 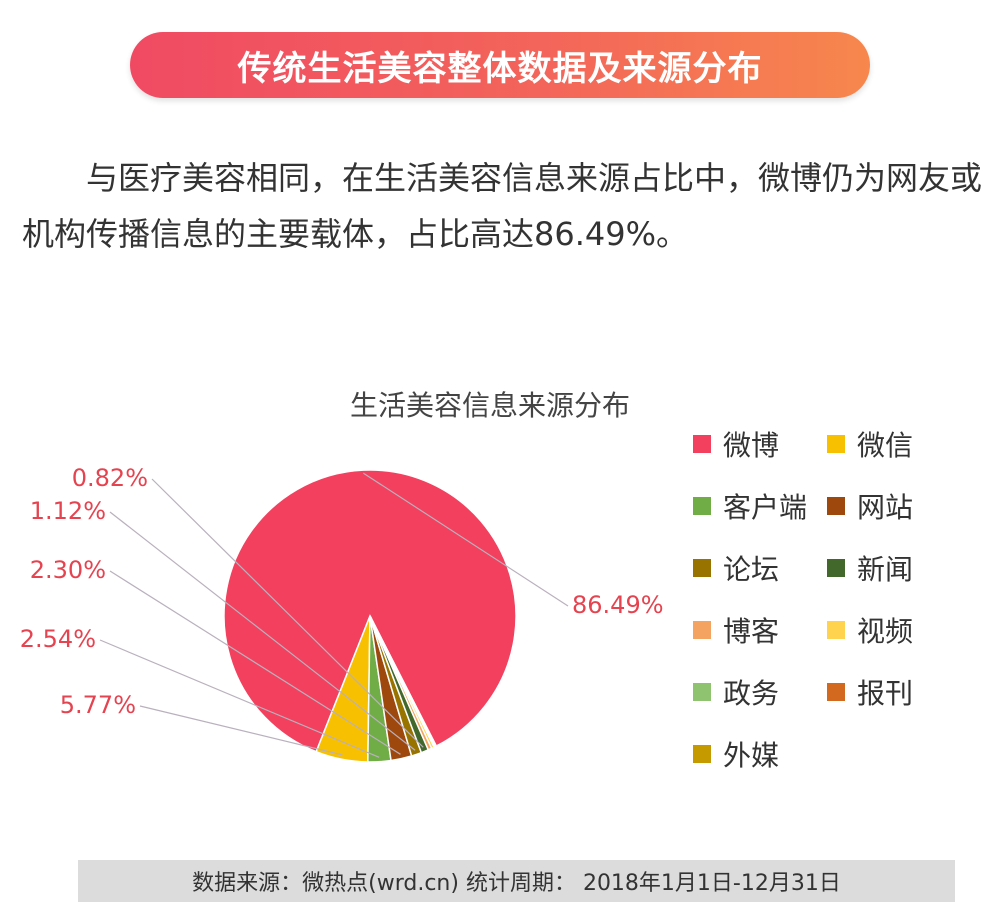 I want to click on legend-item-0: 微博, so click(x=736, y=444).